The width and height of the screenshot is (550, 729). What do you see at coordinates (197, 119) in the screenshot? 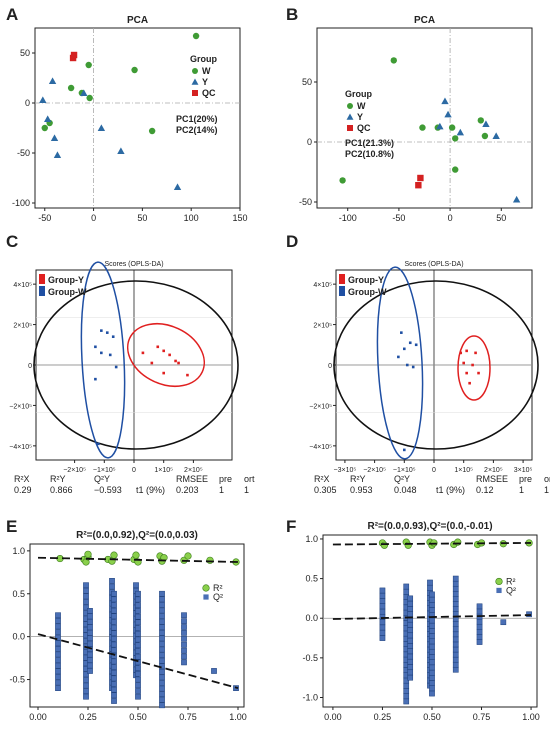
I see `pc-variance-label: PC1(20%)` at bounding box center [197, 119].